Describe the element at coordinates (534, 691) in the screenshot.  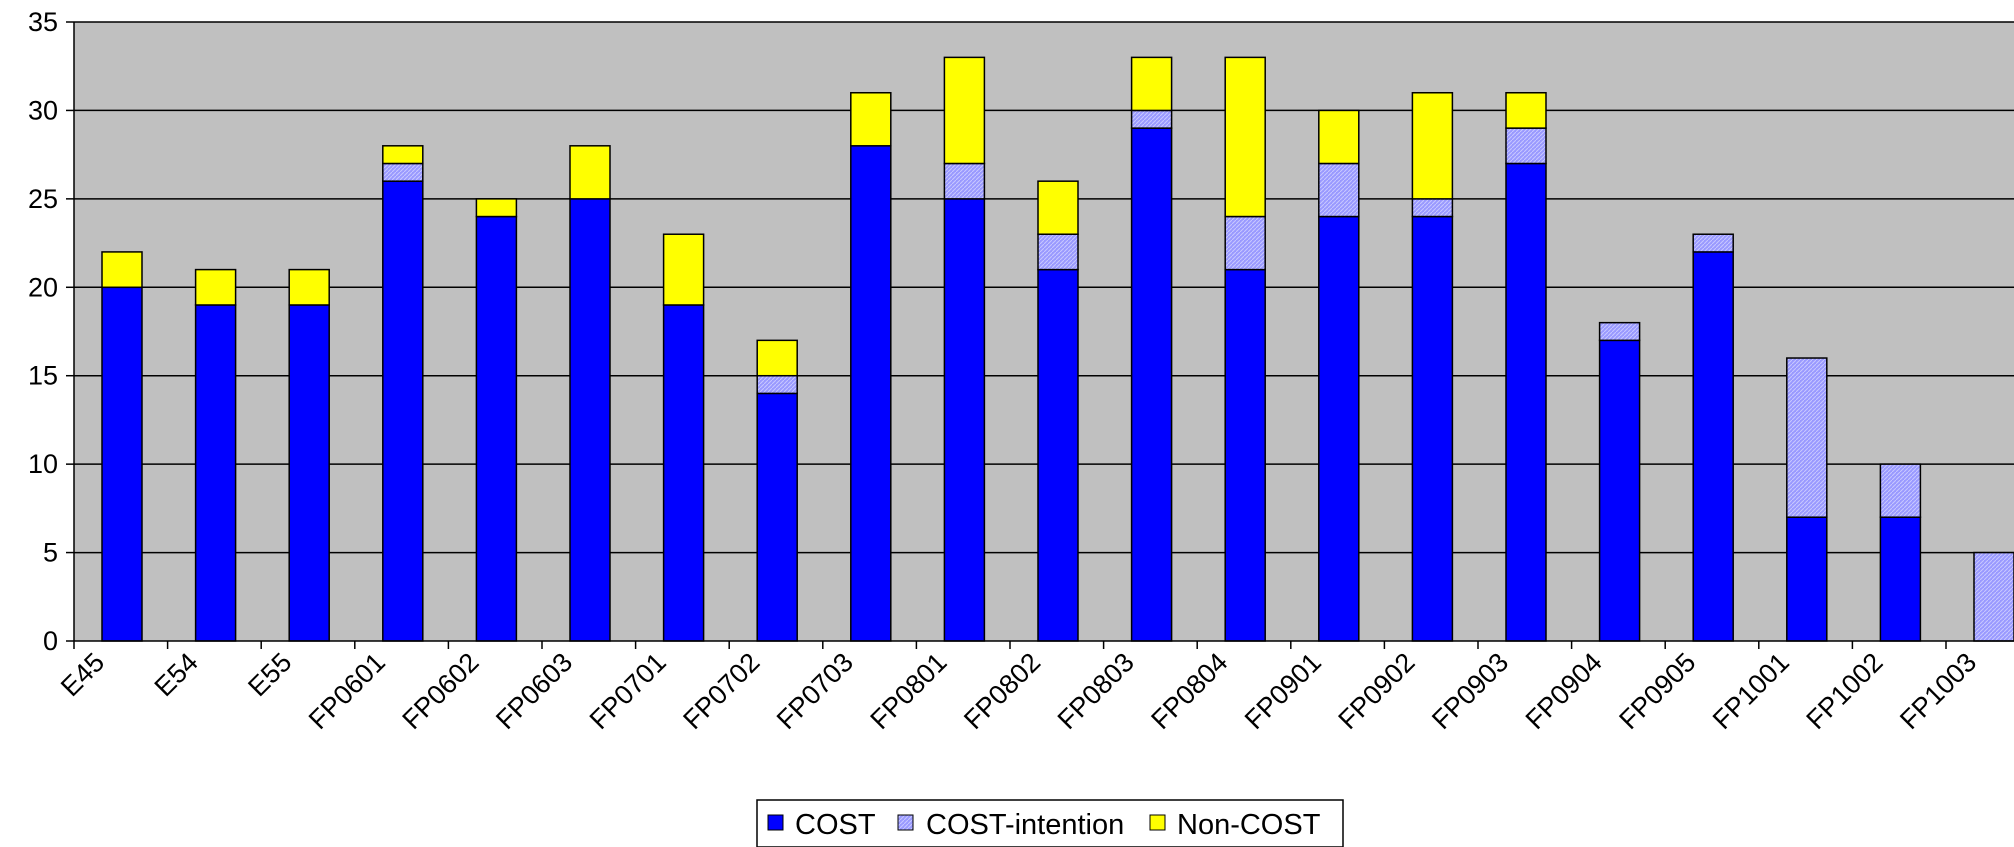
I see `x-tick-label: FP0603` at that location.